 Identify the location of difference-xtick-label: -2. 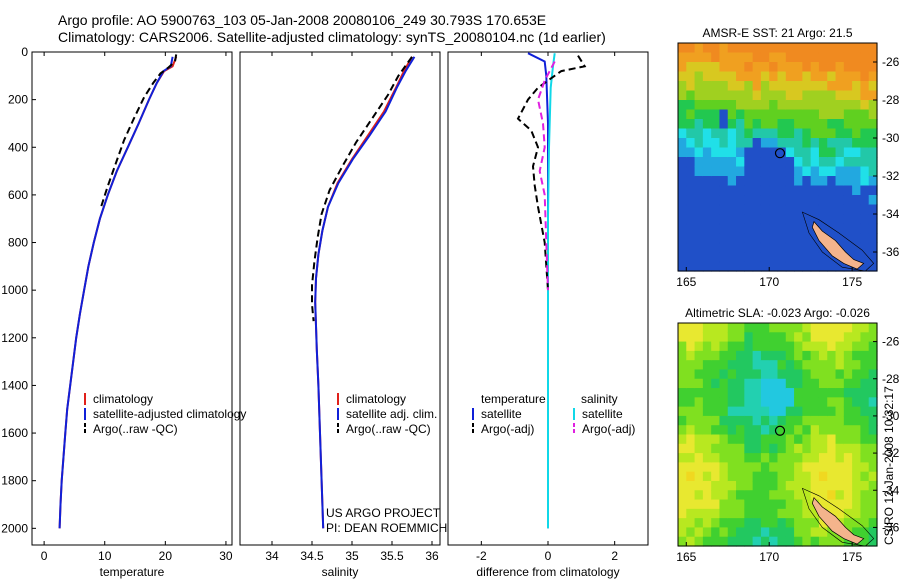
(481, 556).